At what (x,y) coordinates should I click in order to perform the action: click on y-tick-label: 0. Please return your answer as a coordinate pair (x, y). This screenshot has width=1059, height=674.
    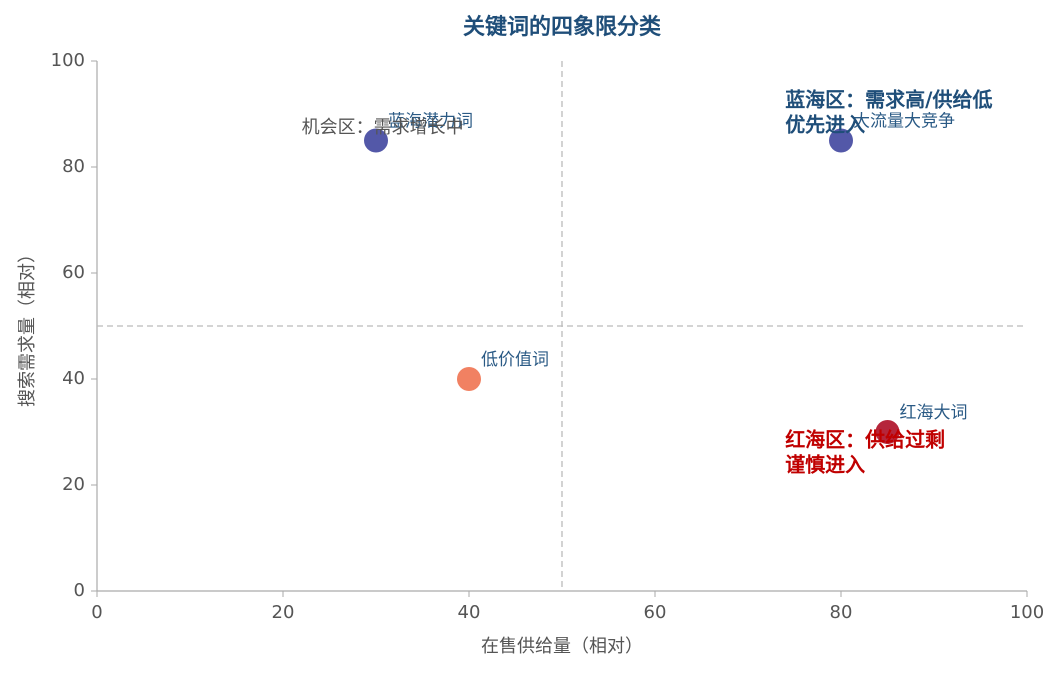
    Looking at the image, I should click on (79, 590).